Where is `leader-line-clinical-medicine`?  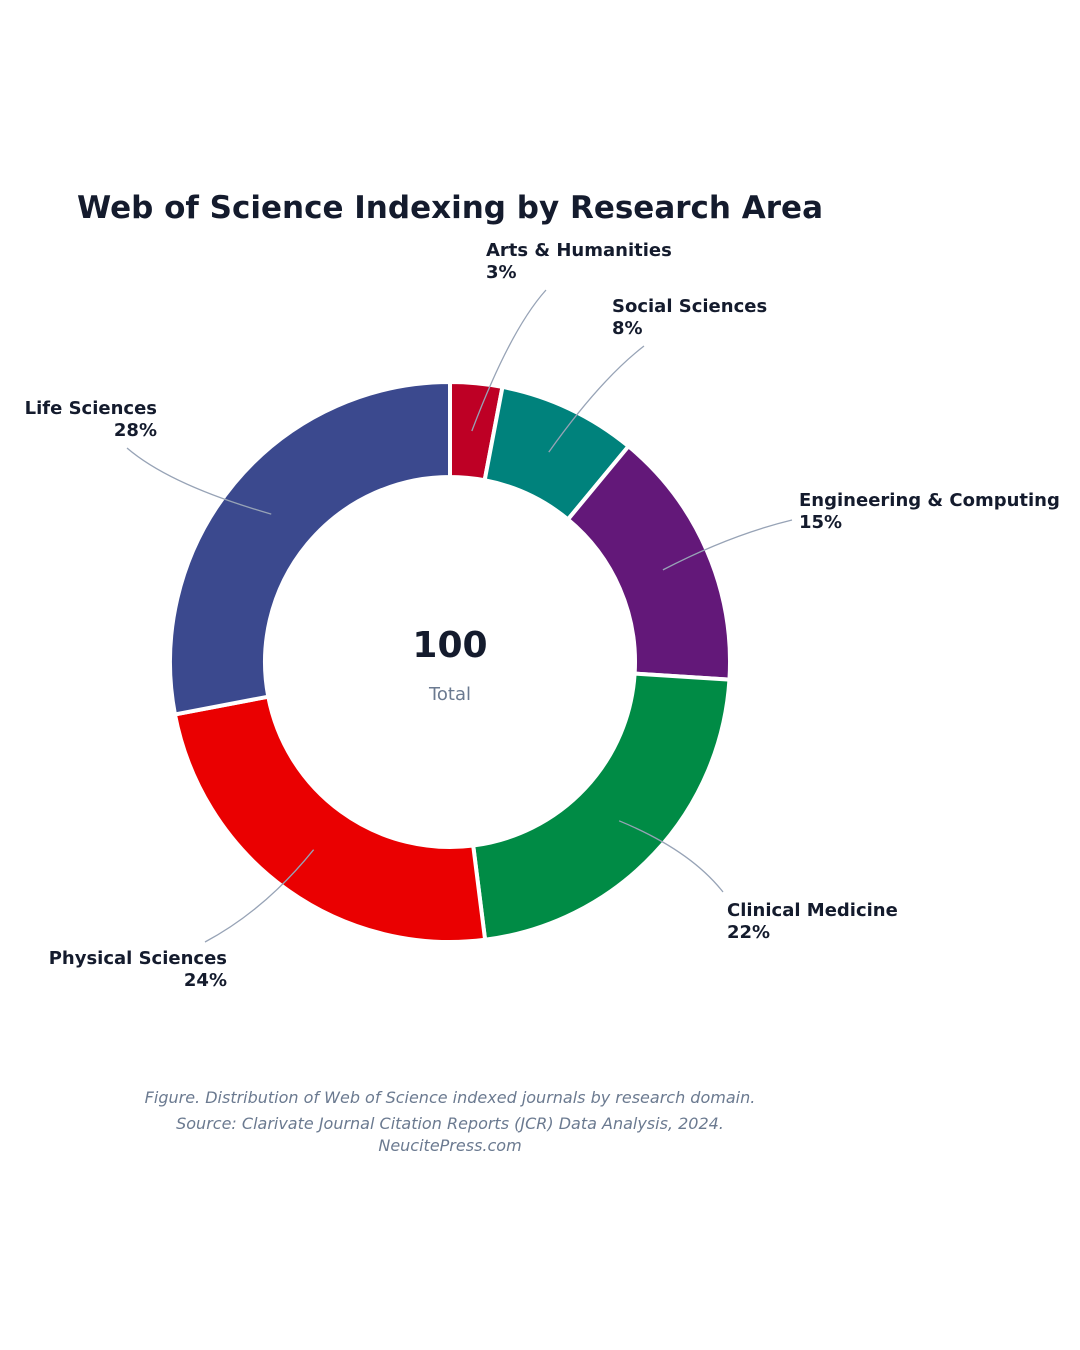
leader-line-clinical-medicine is located at coordinates (671, 856).